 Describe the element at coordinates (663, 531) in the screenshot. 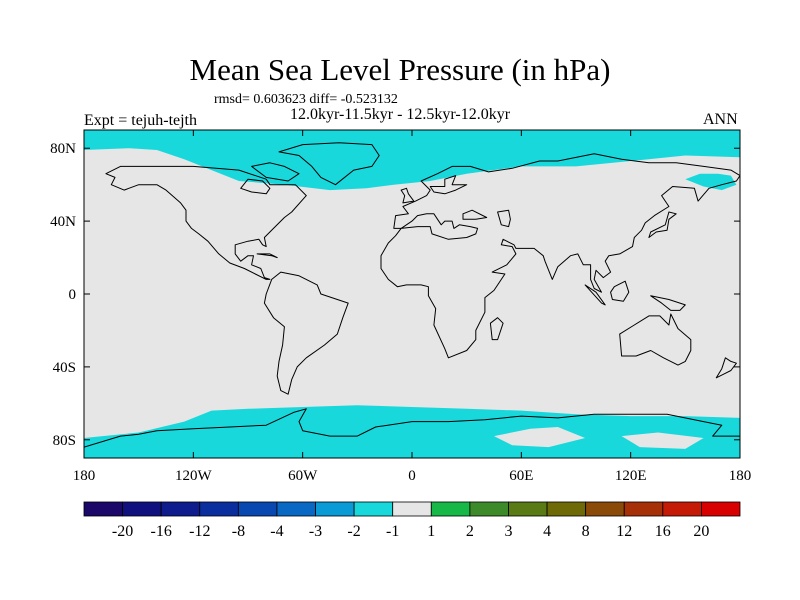

I see `colorbar-label: 16` at that location.